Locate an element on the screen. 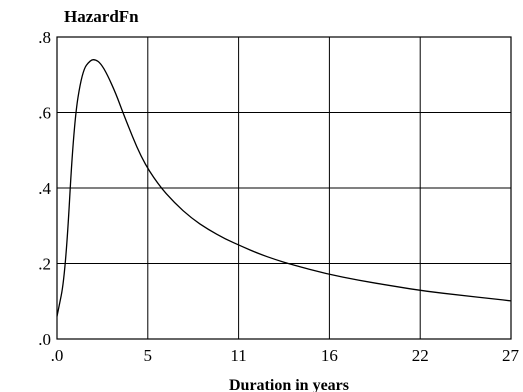  x-tick-label: 5 is located at coordinates (148, 355).